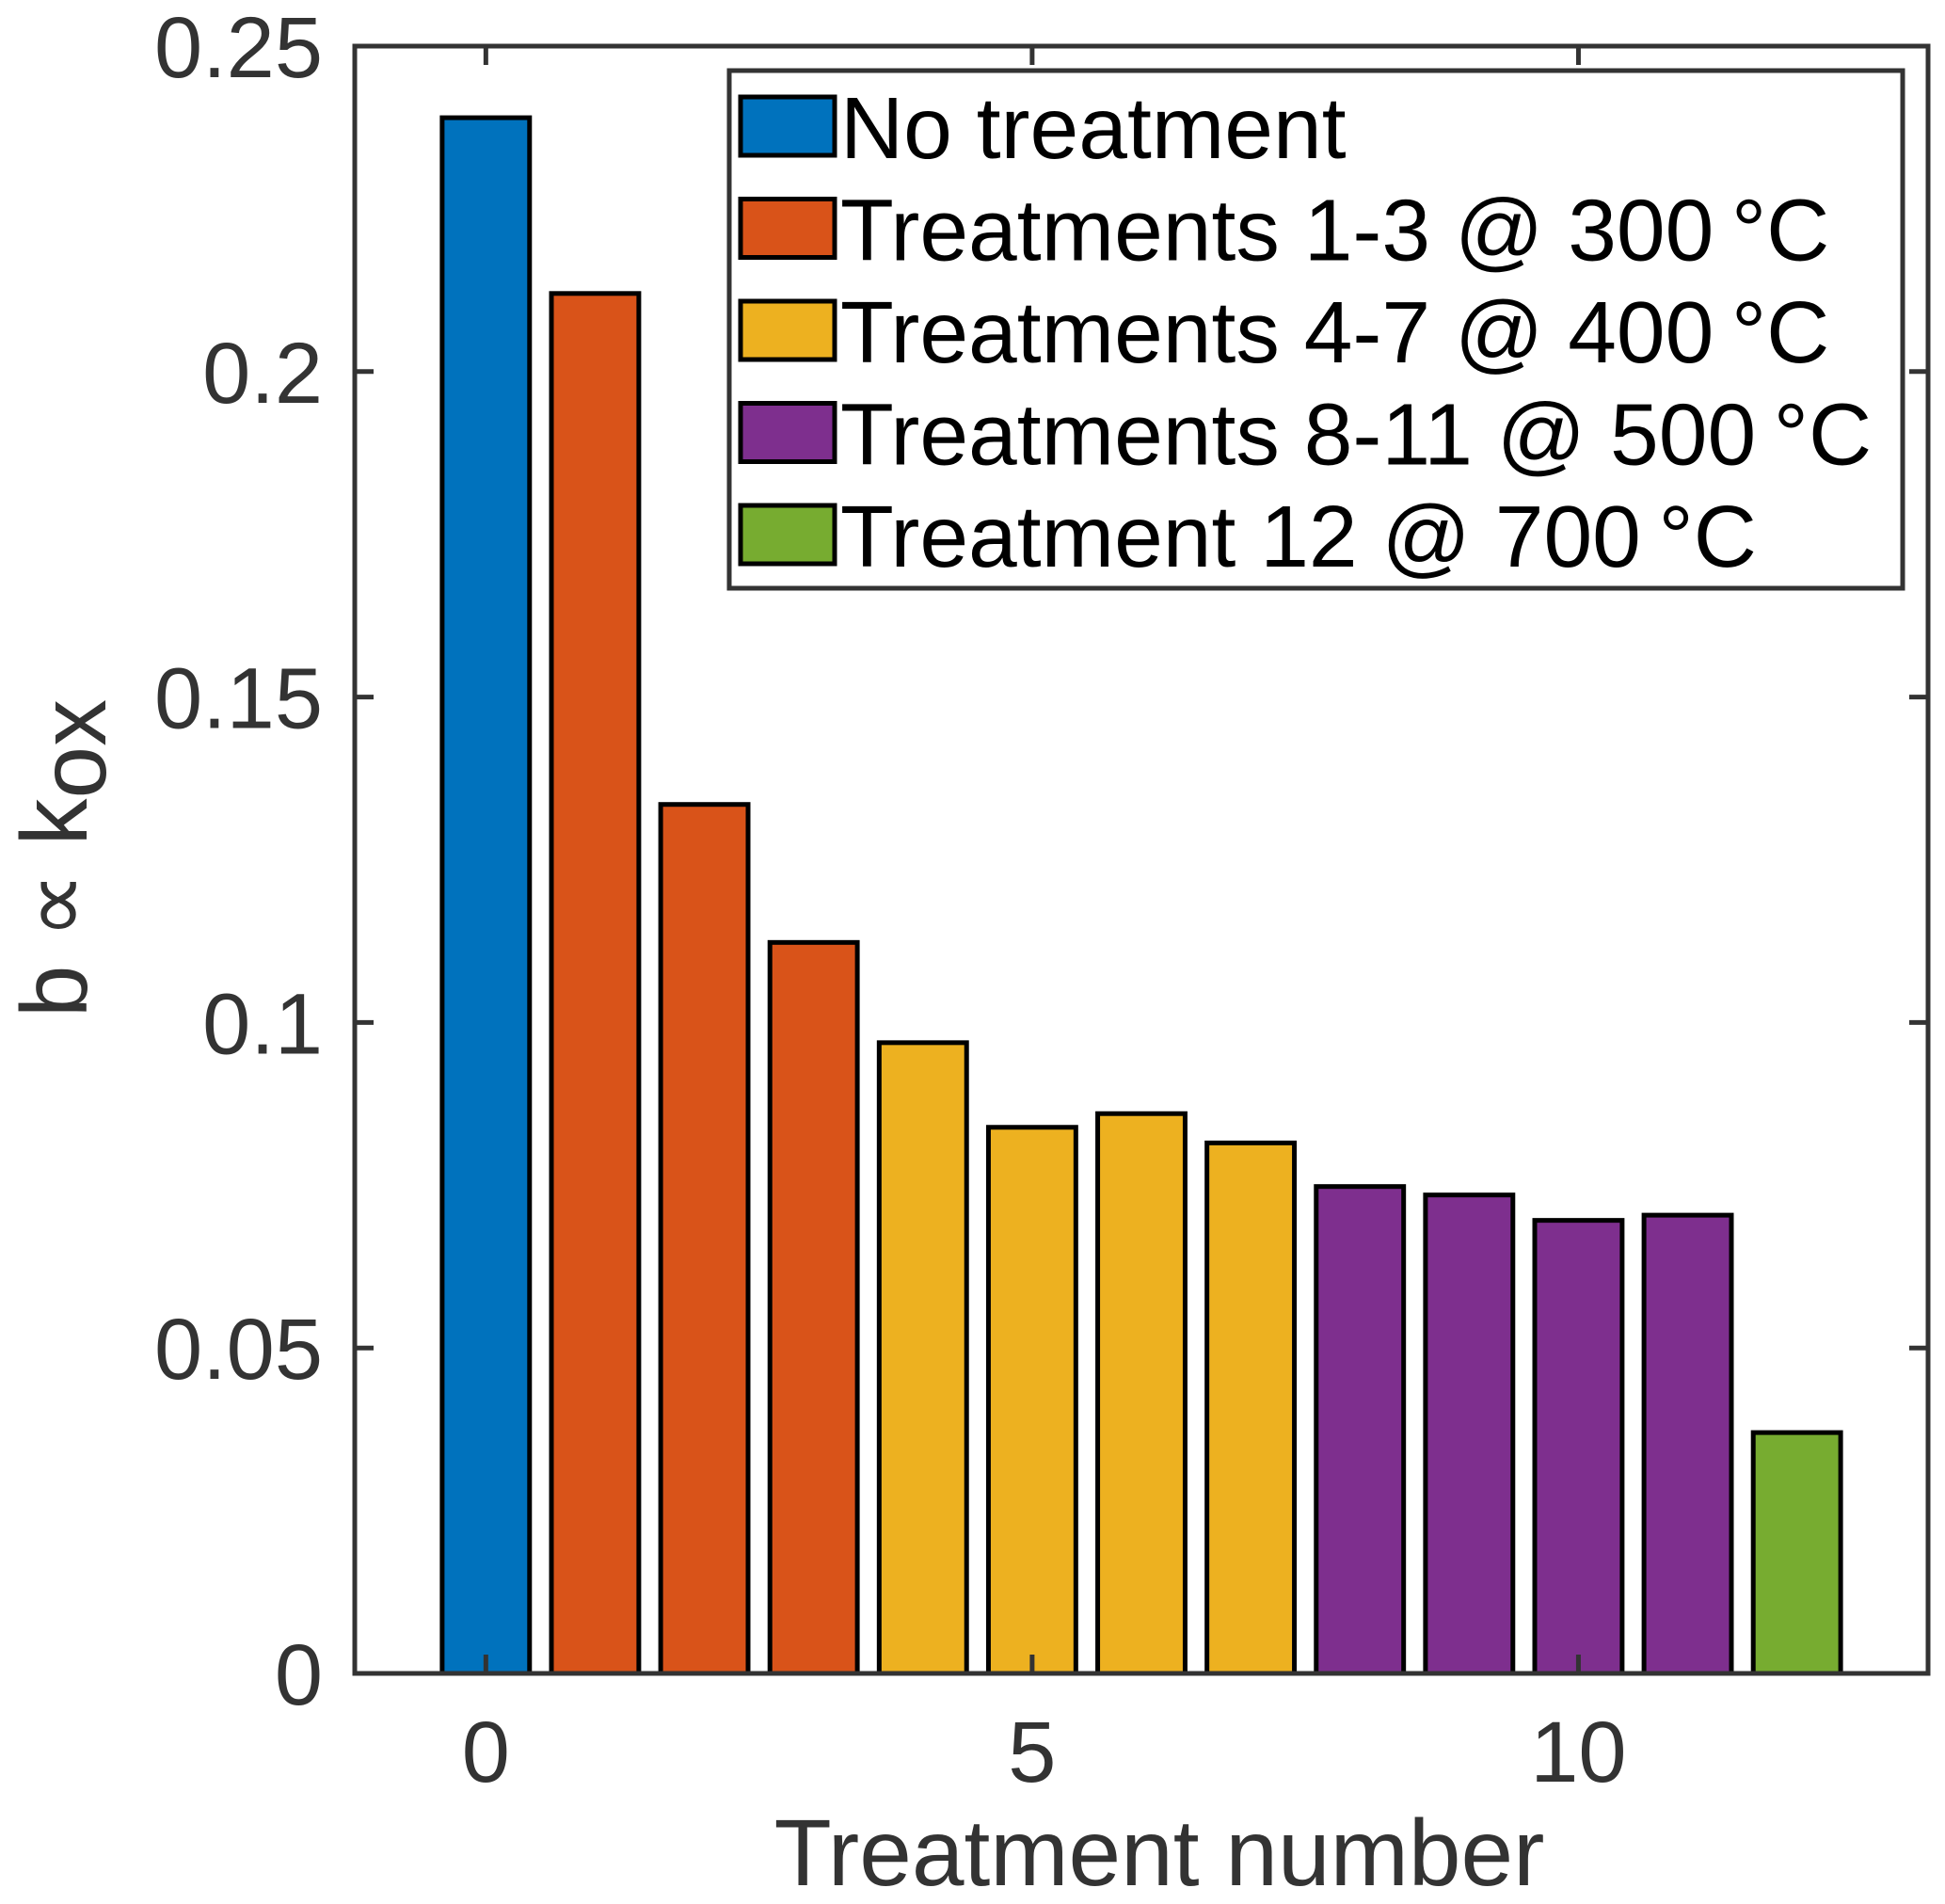 The height and width of the screenshot is (1904, 1945). I want to click on legend-item: Treatments 8-11 @ 500 °C, so click(1305, 435).